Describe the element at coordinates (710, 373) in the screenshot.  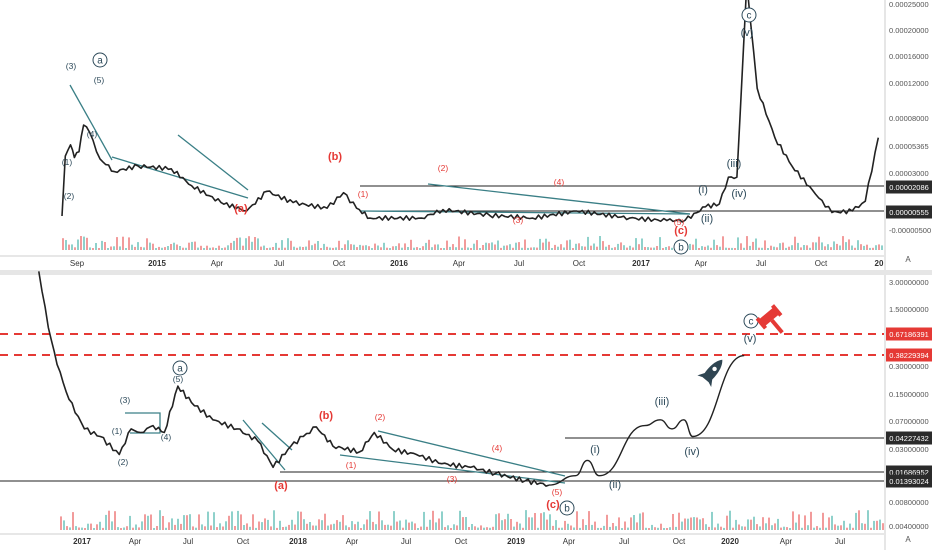
I see `rocket-icon` at that location.